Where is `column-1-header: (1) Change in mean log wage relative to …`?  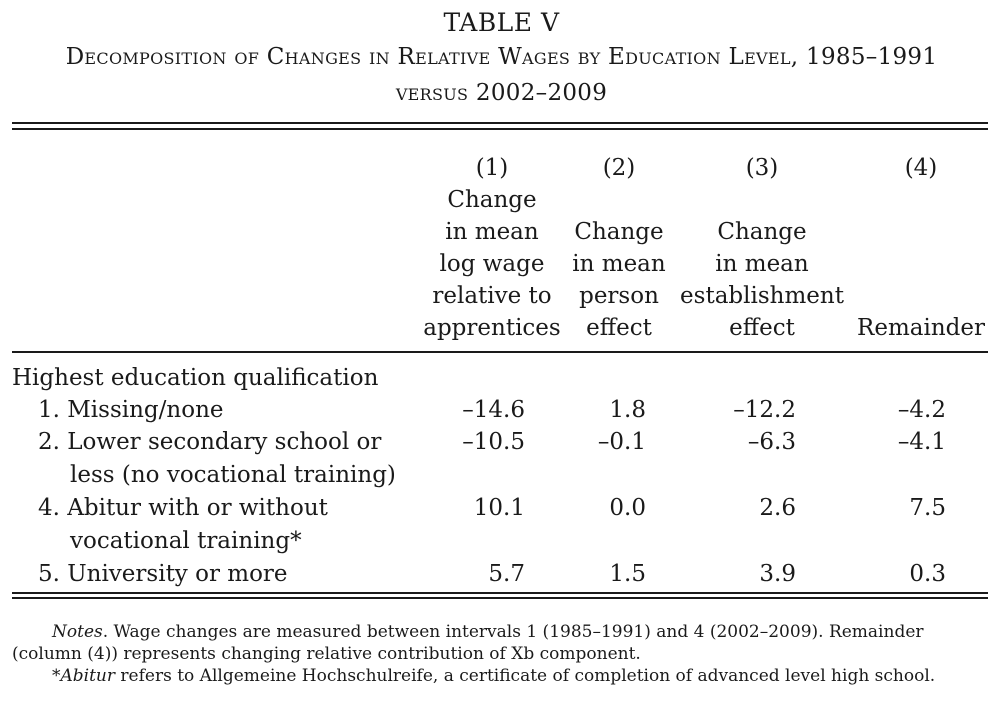
column-1-header: (1) Change in mean log wage relative to … is located at coordinates (492, 248).